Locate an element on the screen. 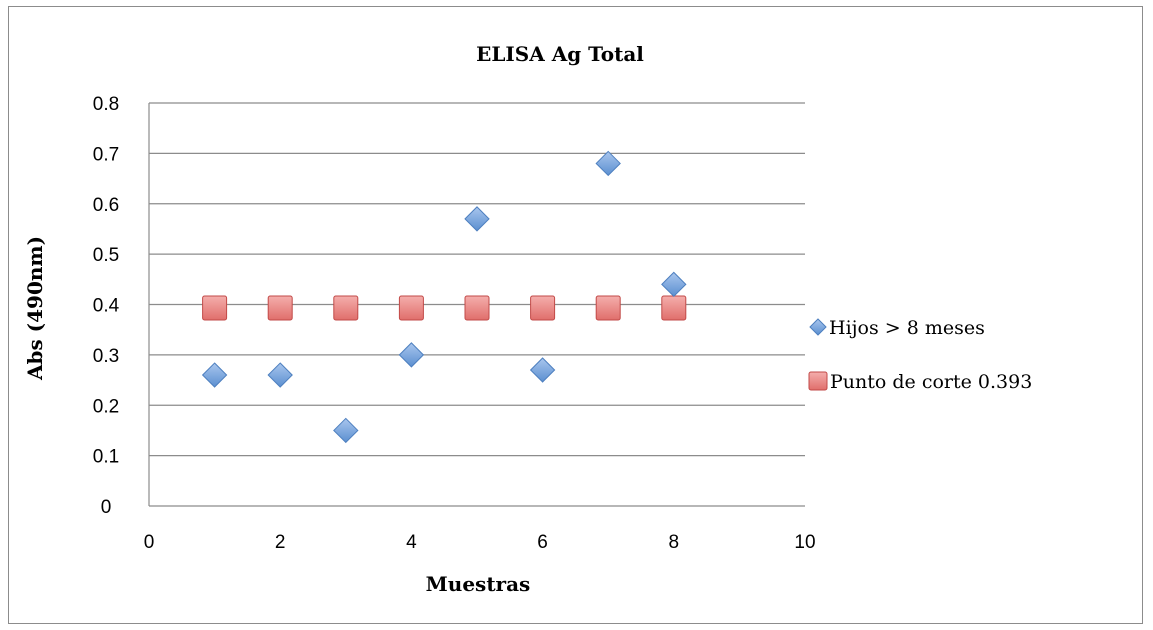 The width and height of the screenshot is (1153, 630). x-tick-label: 8 is located at coordinates (674, 542).